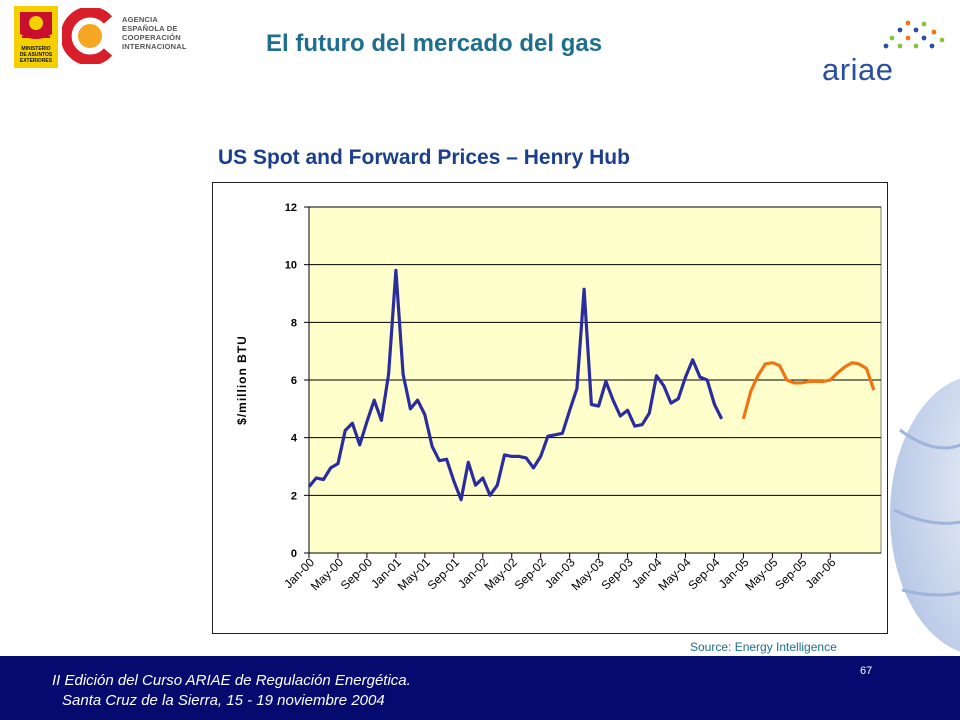 The height and width of the screenshot is (720, 960). Describe the element at coordinates (291, 266) in the screenshot. I see `y-tick-label-5: 10` at that location.